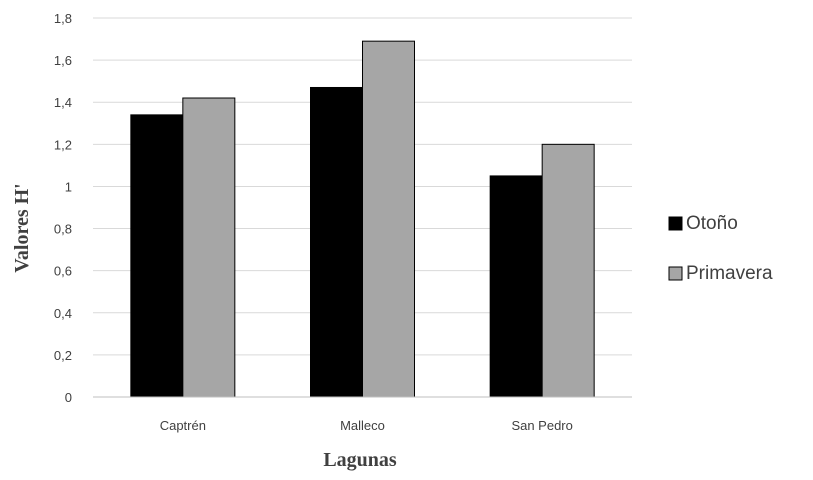  What do you see at coordinates (63, 60) in the screenshot?
I see `y-tick-label: 1,6` at bounding box center [63, 60].